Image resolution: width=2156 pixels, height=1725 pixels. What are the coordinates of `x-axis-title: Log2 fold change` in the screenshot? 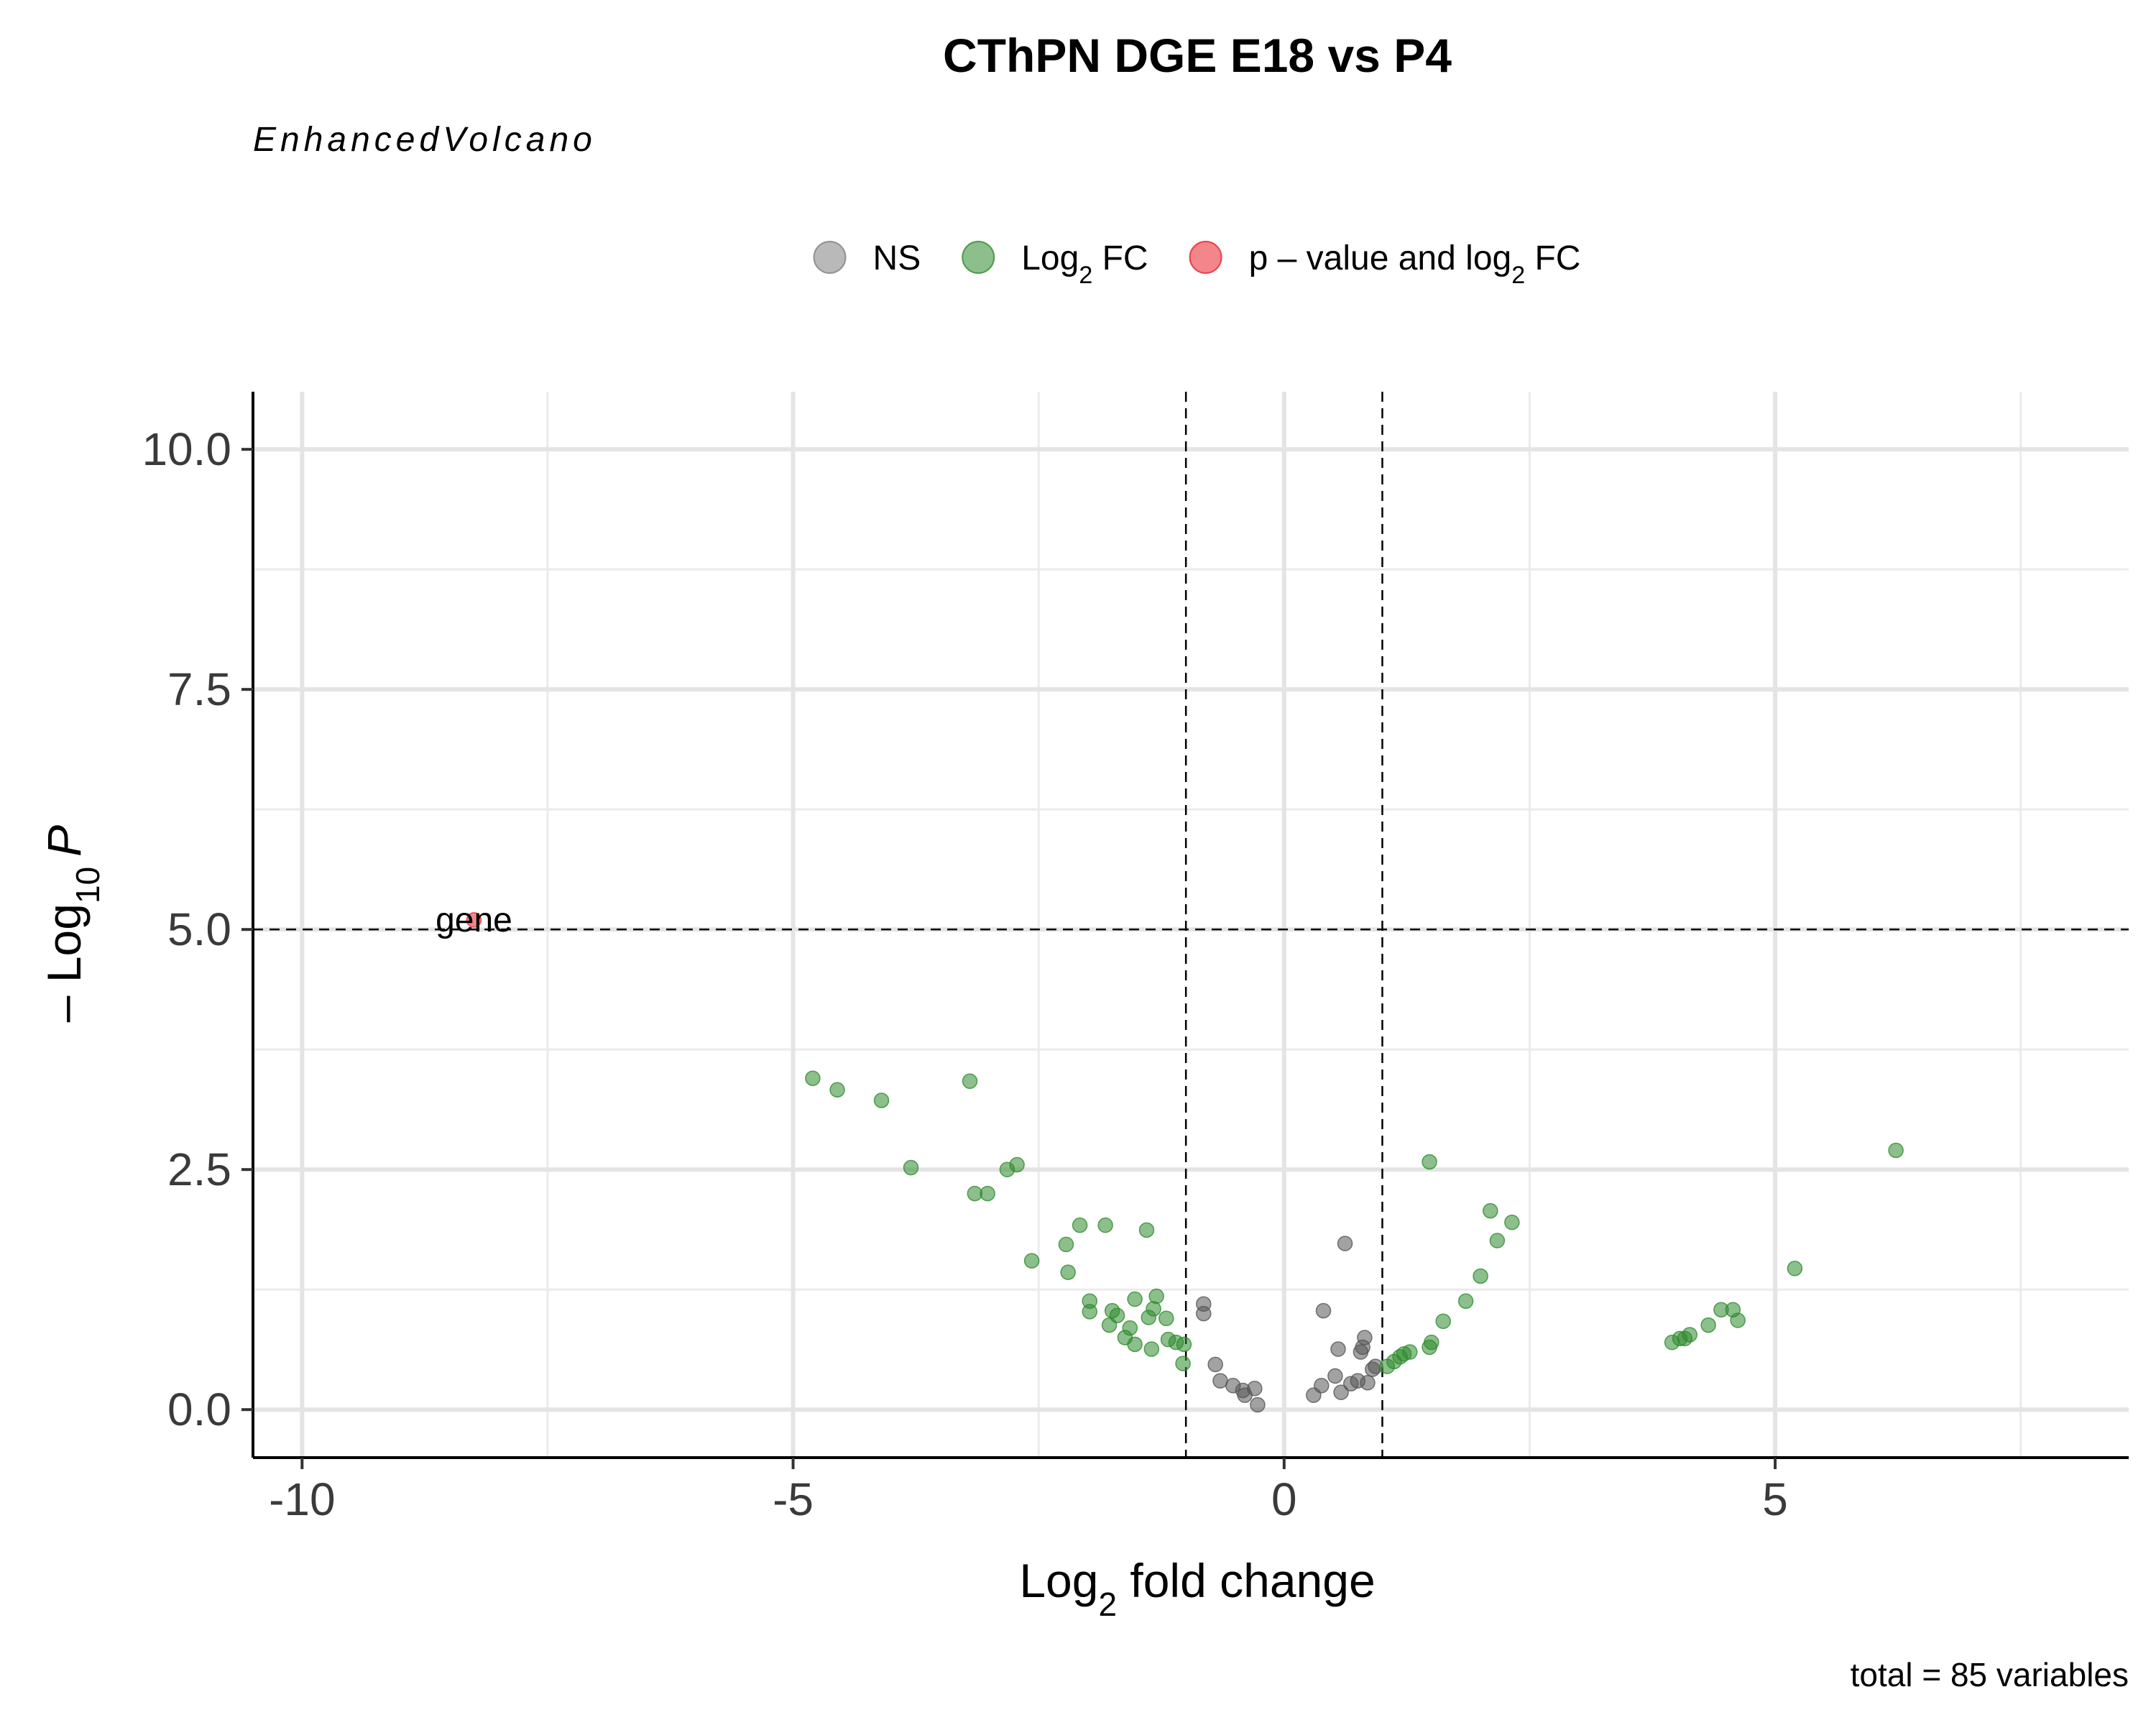 It's located at (1197, 1588).